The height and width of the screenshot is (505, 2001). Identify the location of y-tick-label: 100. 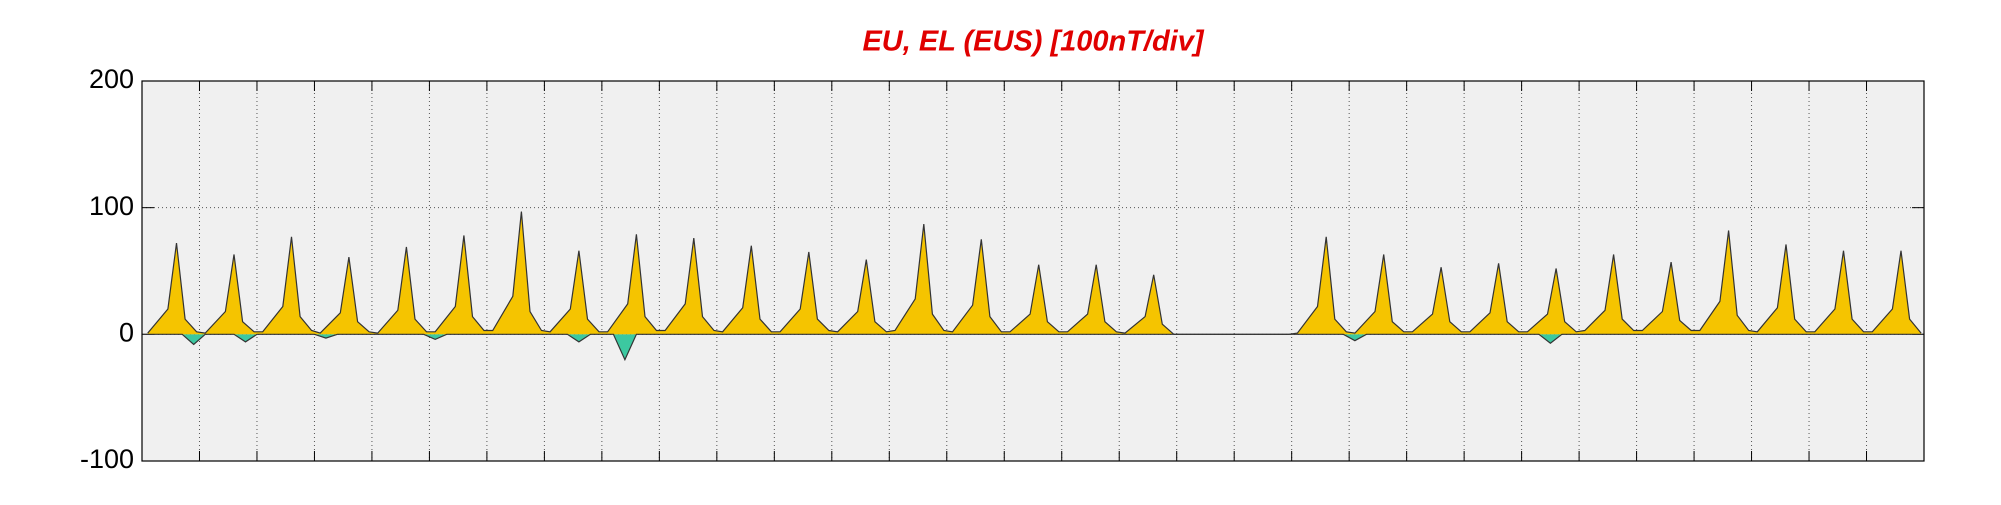
(111, 206).